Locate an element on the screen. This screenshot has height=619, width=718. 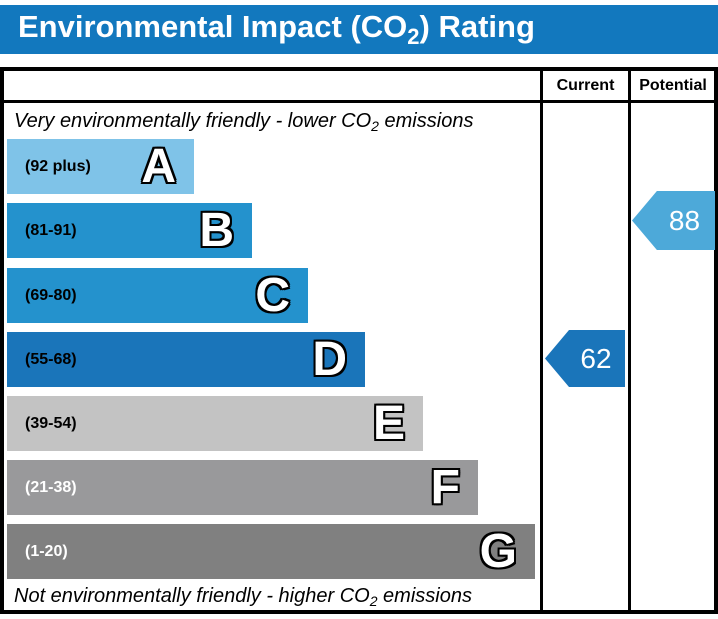
page-title-text: Environmental Impact (CO is located at coordinates (213, 26).